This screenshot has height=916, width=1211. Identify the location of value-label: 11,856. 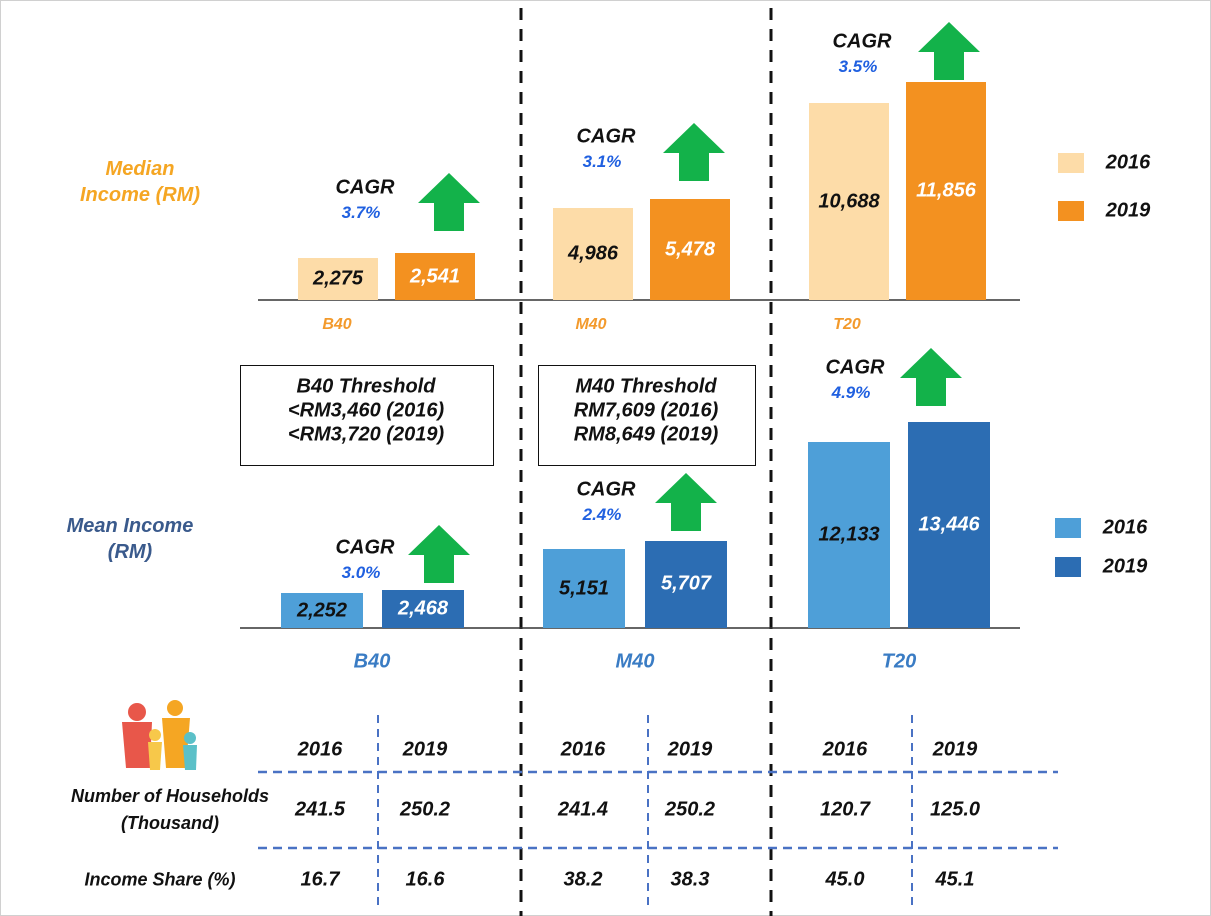
(946, 190).